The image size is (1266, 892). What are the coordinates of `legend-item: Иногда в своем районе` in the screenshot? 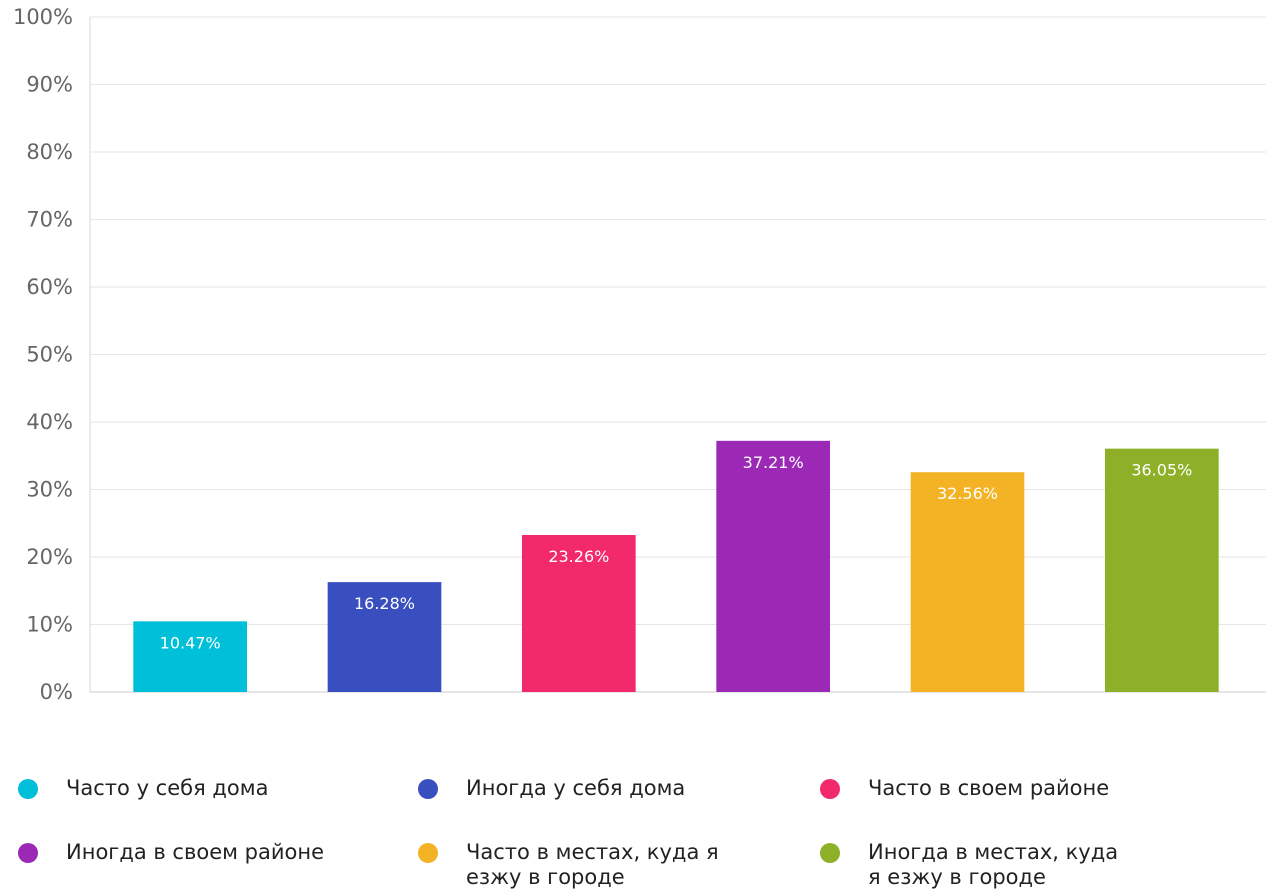 It's located at (171, 852).